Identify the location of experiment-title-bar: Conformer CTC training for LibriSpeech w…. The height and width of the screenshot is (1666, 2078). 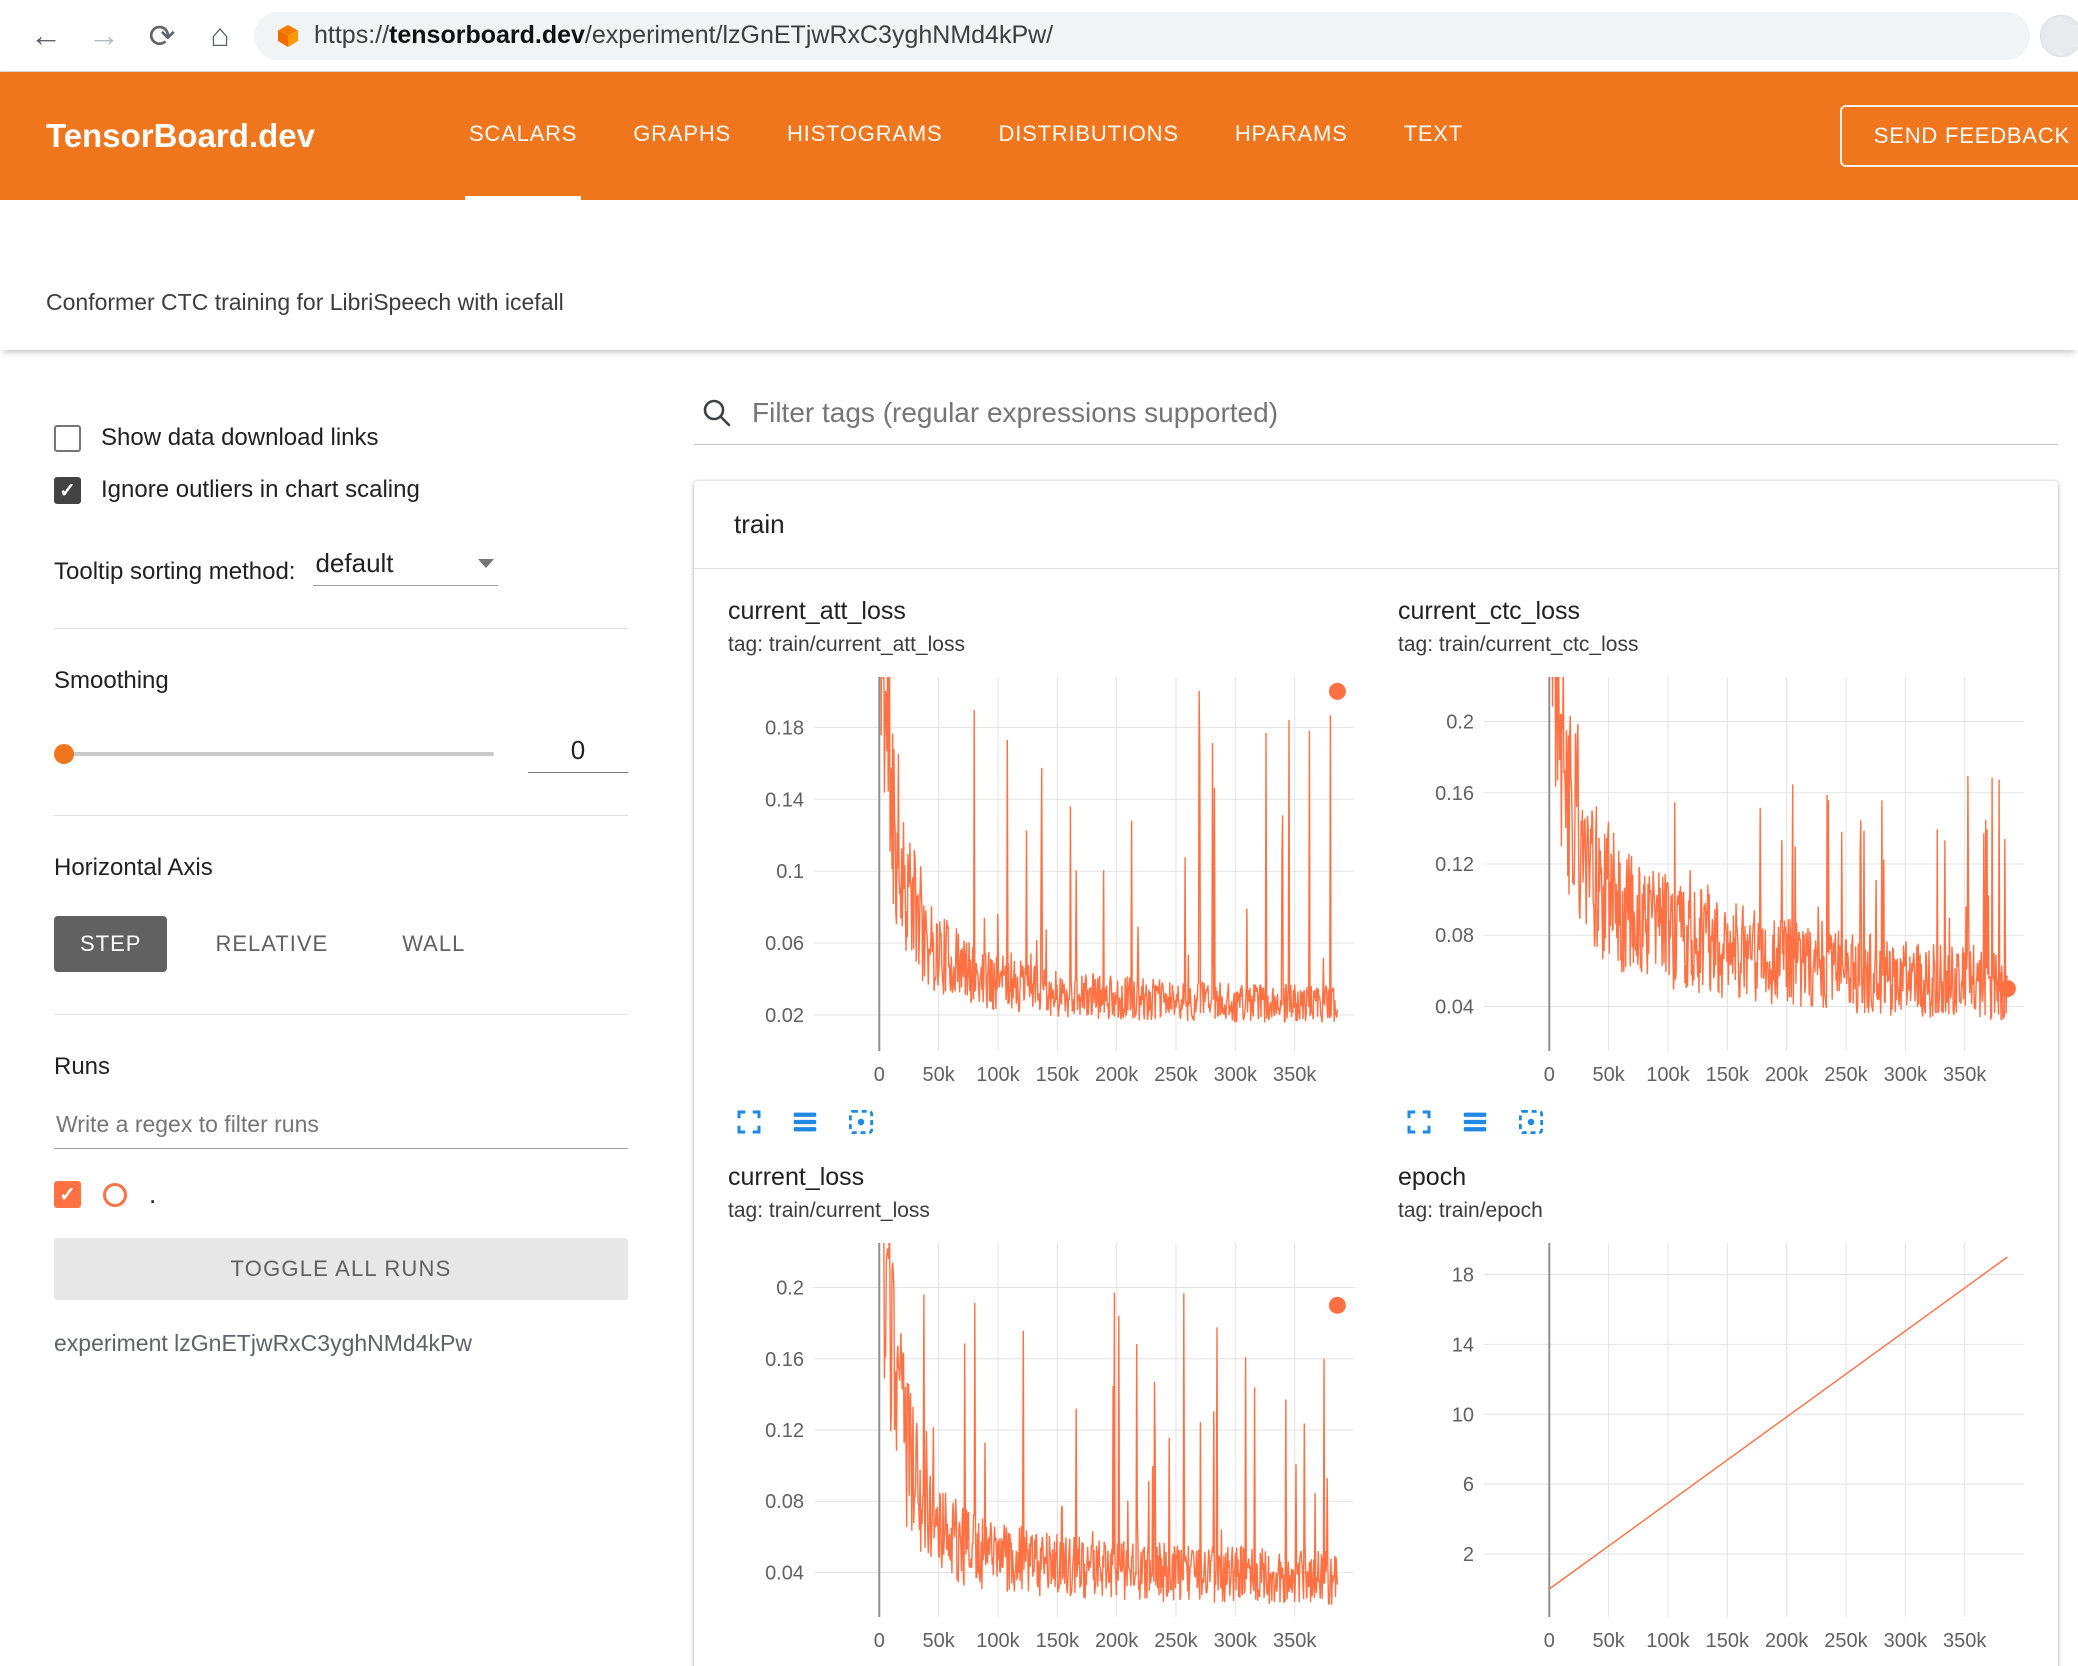
(1039, 275).